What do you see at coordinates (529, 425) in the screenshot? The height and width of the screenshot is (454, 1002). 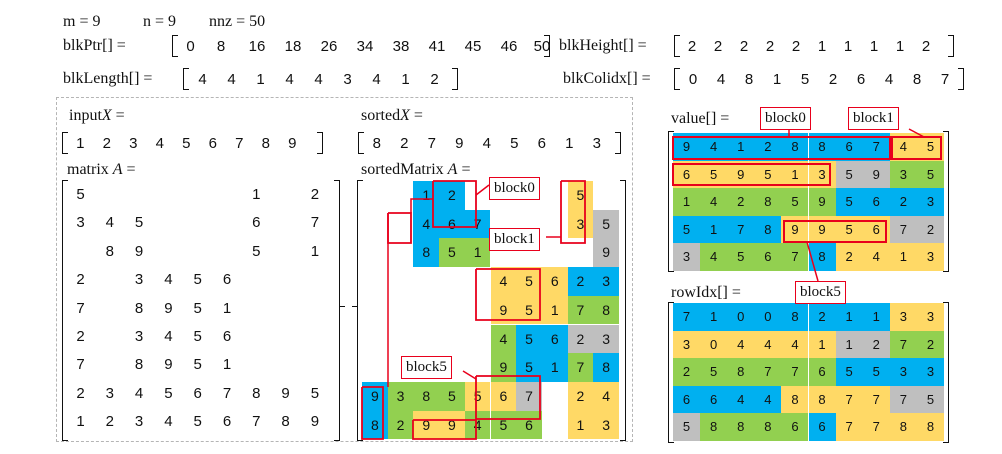 I see `sortedmatrix-cell: 6` at bounding box center [529, 425].